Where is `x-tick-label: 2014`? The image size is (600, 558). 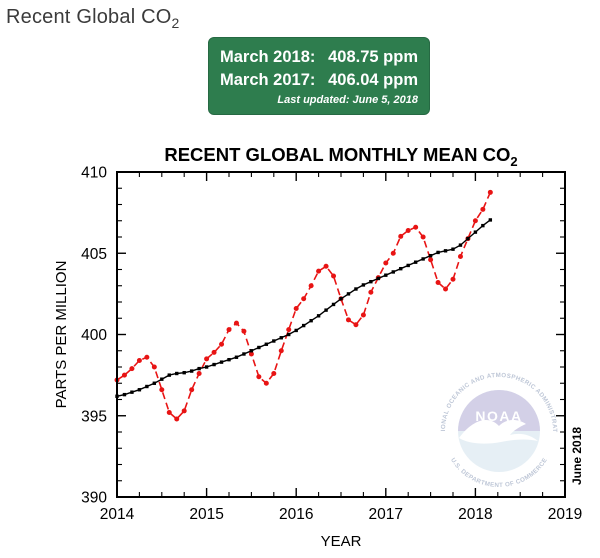
x-tick-label: 2014 is located at coordinates (117, 514).